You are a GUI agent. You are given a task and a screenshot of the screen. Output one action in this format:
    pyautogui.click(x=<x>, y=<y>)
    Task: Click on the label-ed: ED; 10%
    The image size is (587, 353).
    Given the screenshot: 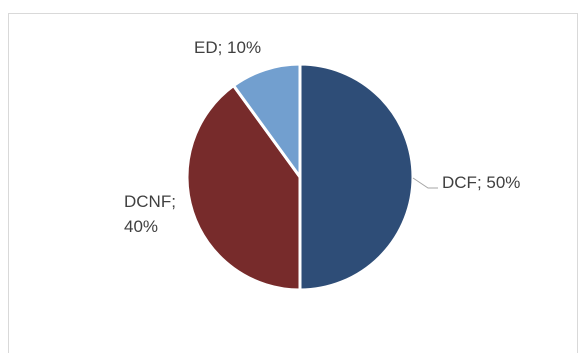 What is the action you would take?
    pyautogui.click(x=227, y=47)
    